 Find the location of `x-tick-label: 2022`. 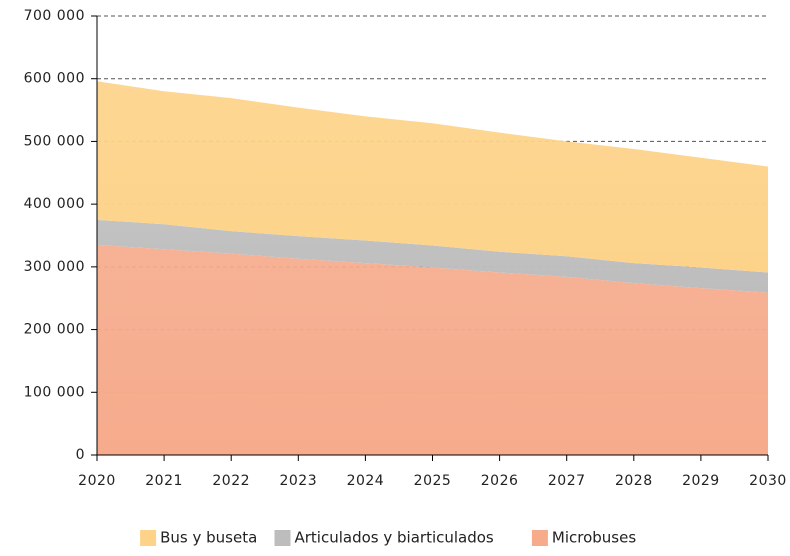

x-tick-label: 2022 is located at coordinates (231, 481).